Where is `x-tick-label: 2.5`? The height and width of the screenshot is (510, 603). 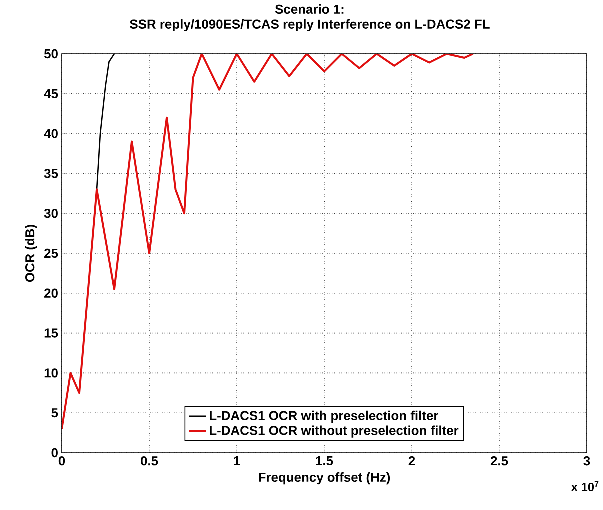 x-tick-label: 2.5 is located at coordinates (499, 461).